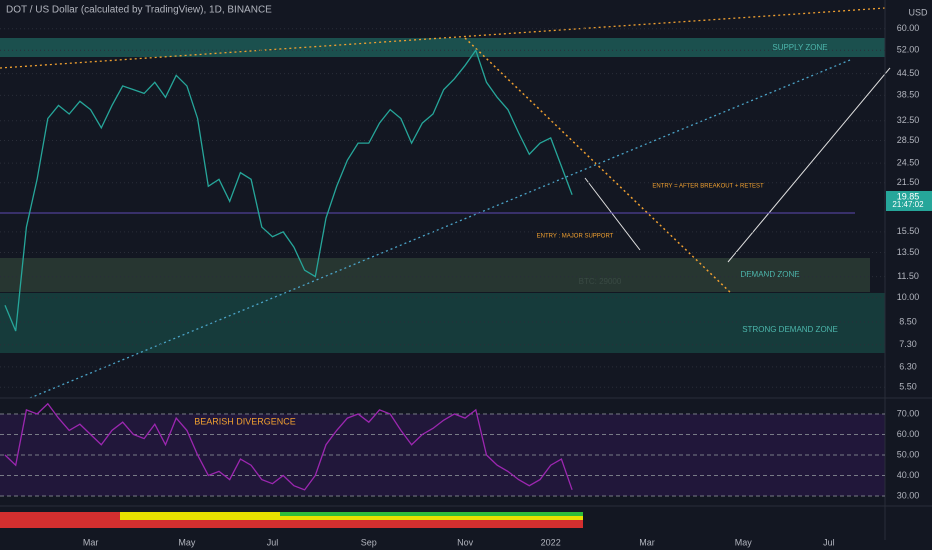 This screenshot has height=550, width=932. I want to click on strong-demand-zone, so click(442, 323).